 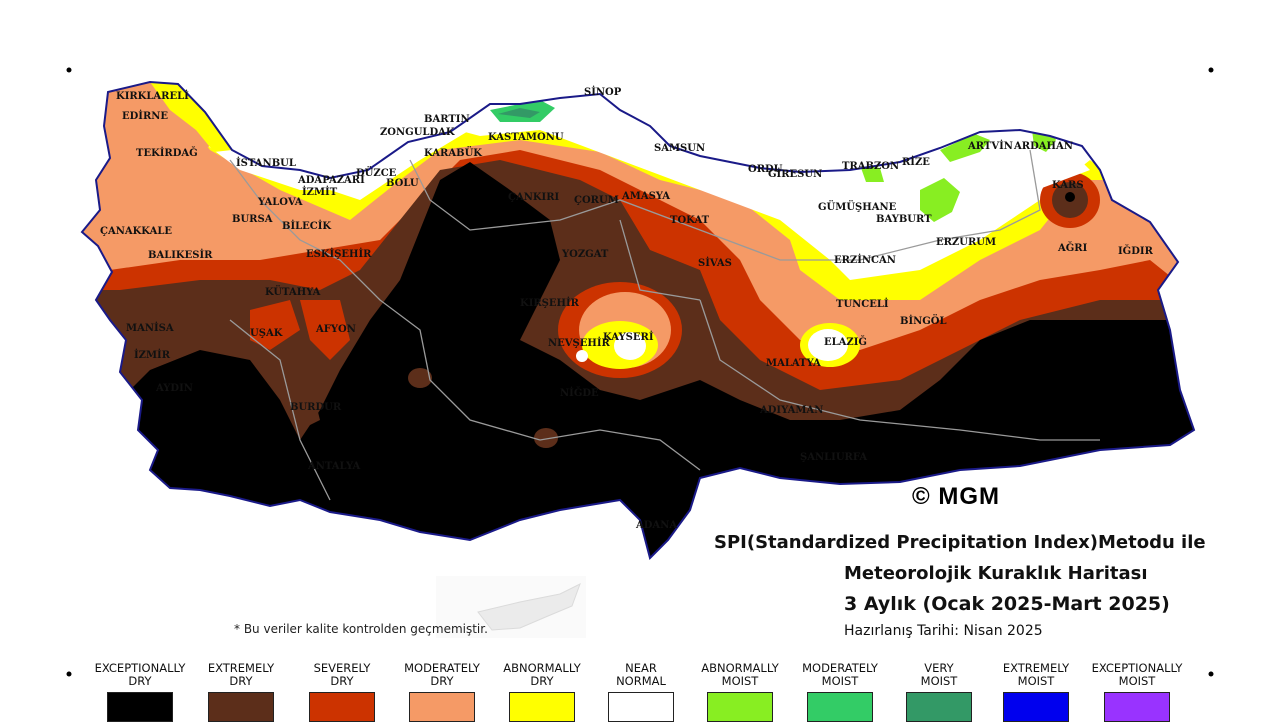 I want to click on city-label: İSTANBUL, so click(x=266, y=162).